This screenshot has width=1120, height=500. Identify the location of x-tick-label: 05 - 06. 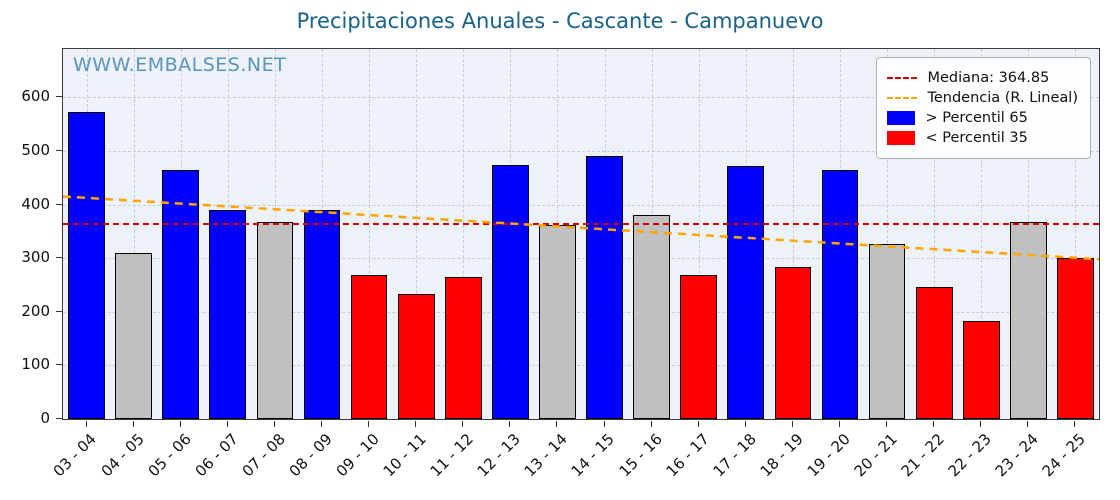
(169, 455).